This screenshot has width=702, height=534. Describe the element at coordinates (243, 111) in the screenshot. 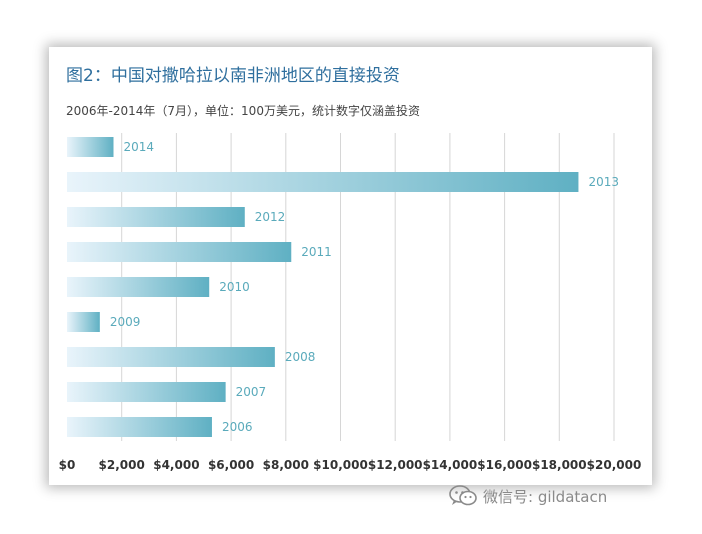

I see `chart-subtitle: 2006年-2014年（7月），单位：100万美元，统计数字仅涵盖投资` at that location.